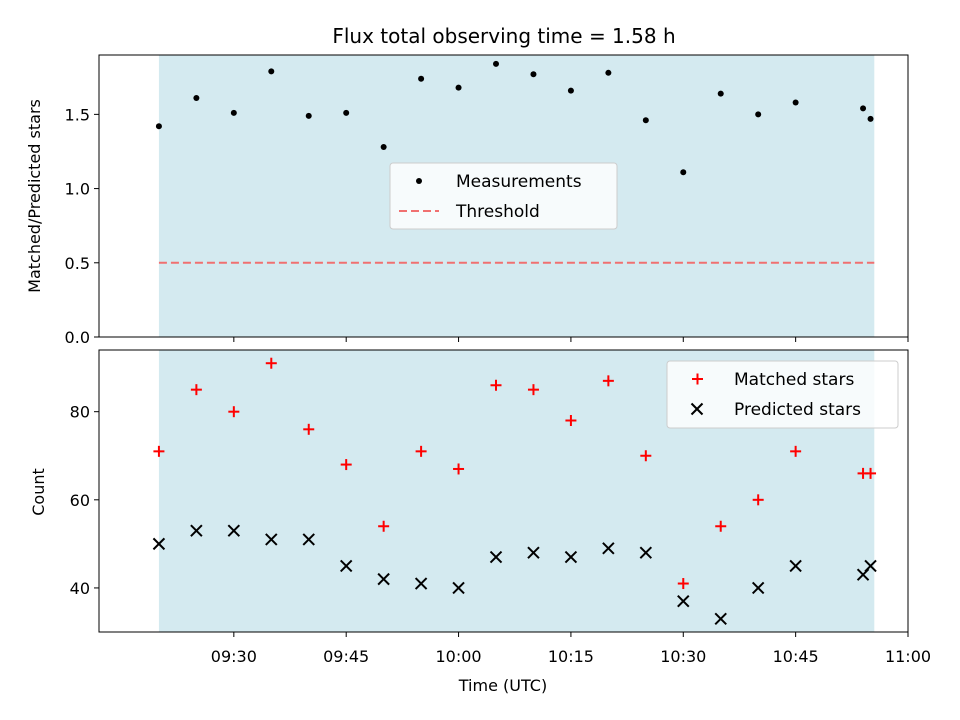 The image size is (960, 720). I want to click on y-tick-label: 80, so click(80, 412).